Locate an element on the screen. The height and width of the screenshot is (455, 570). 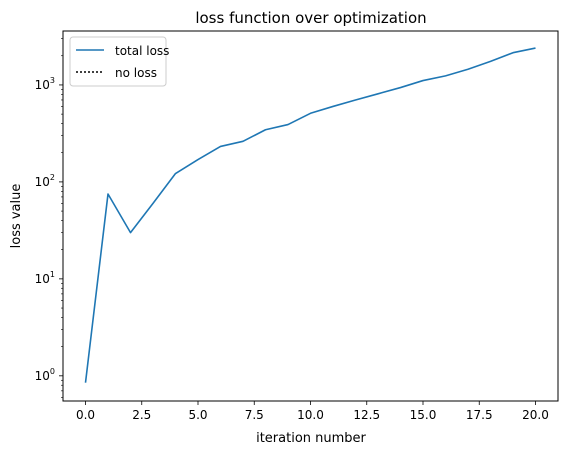
x-tick-label: 15.0 is located at coordinates (423, 415).